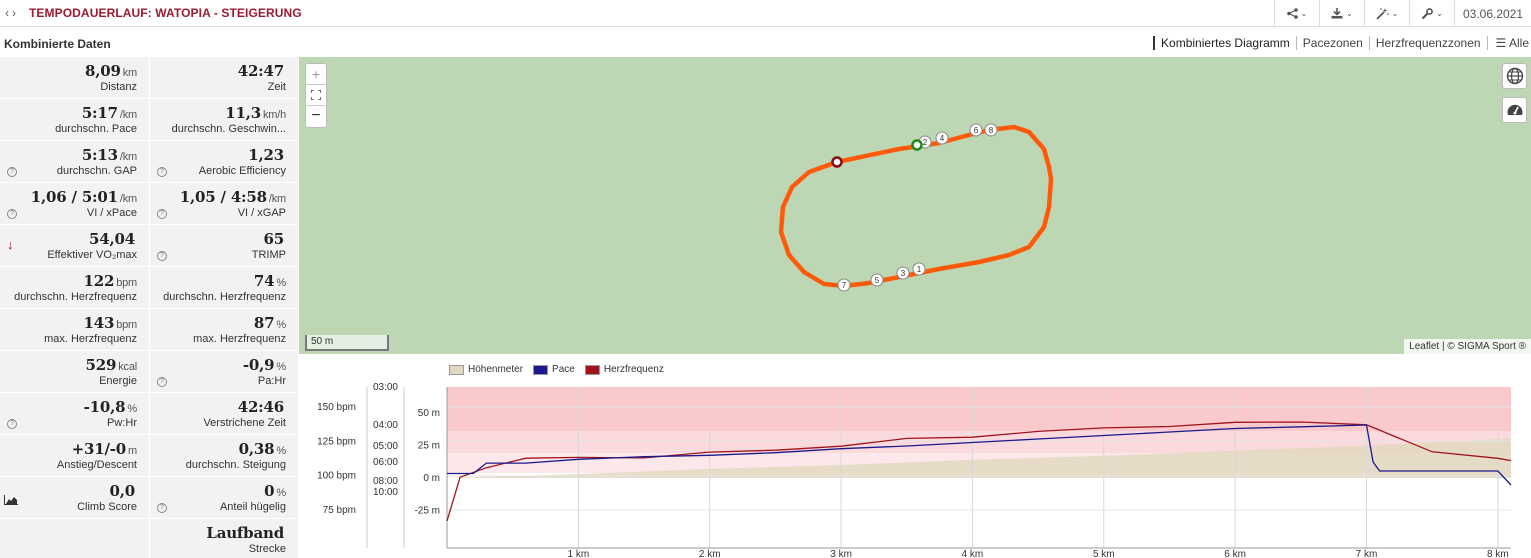  I want to click on km-marker: 8, so click(991, 130).